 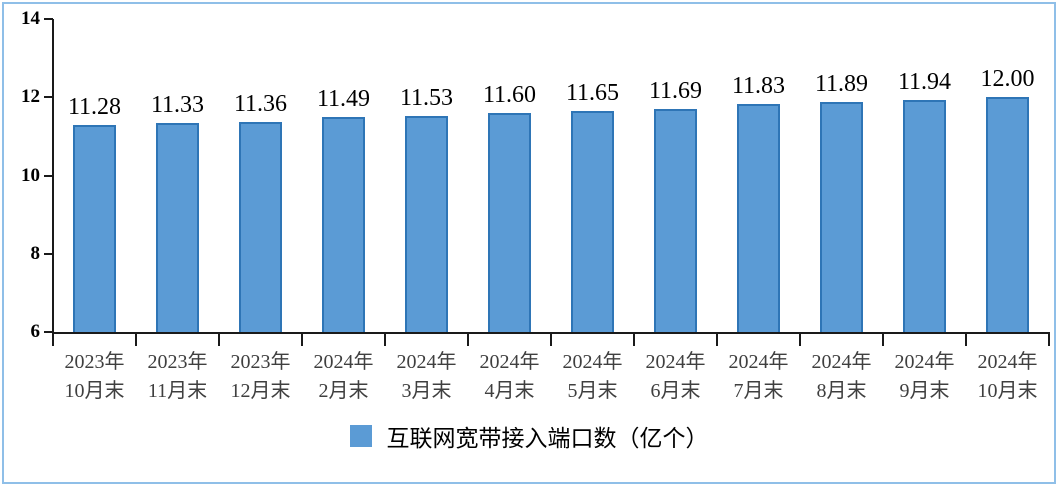 I want to click on bar-value-label: 12.00, so click(x=1007, y=79).